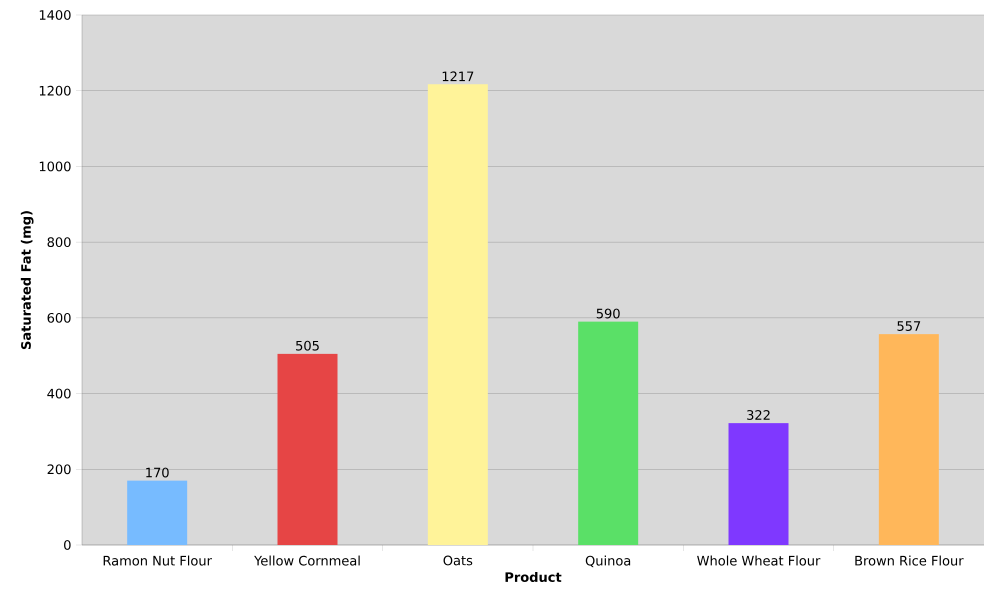 Image resolution: width=984 pixels, height=605 pixels. I want to click on x-tick-label: Whole Wheat Flour, so click(758, 561).